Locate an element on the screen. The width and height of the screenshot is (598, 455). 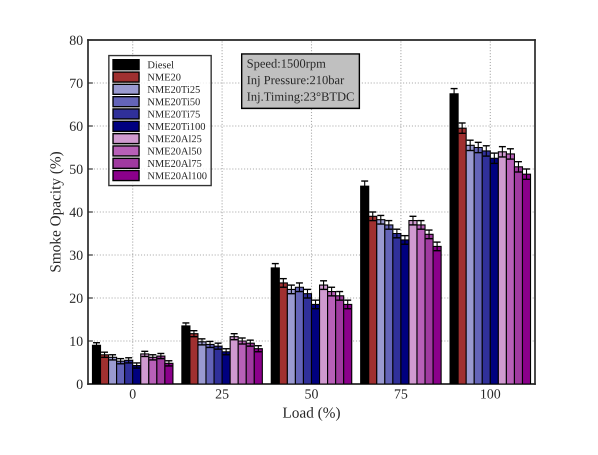
y-tick-label: 40 is located at coordinates (76, 212).